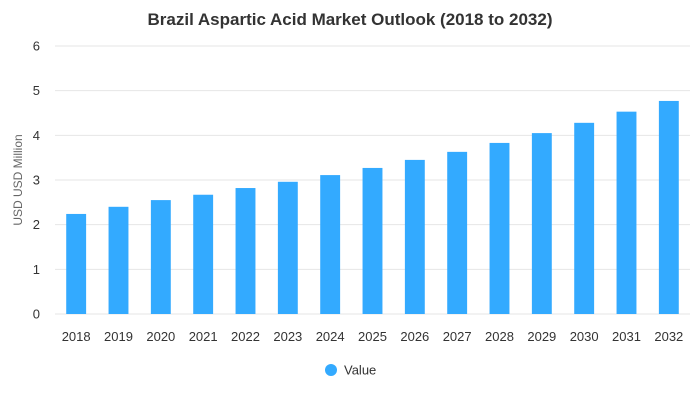 This screenshot has height=405, width=700. What do you see at coordinates (626, 336) in the screenshot?
I see `x-tick-label: 2031` at bounding box center [626, 336].